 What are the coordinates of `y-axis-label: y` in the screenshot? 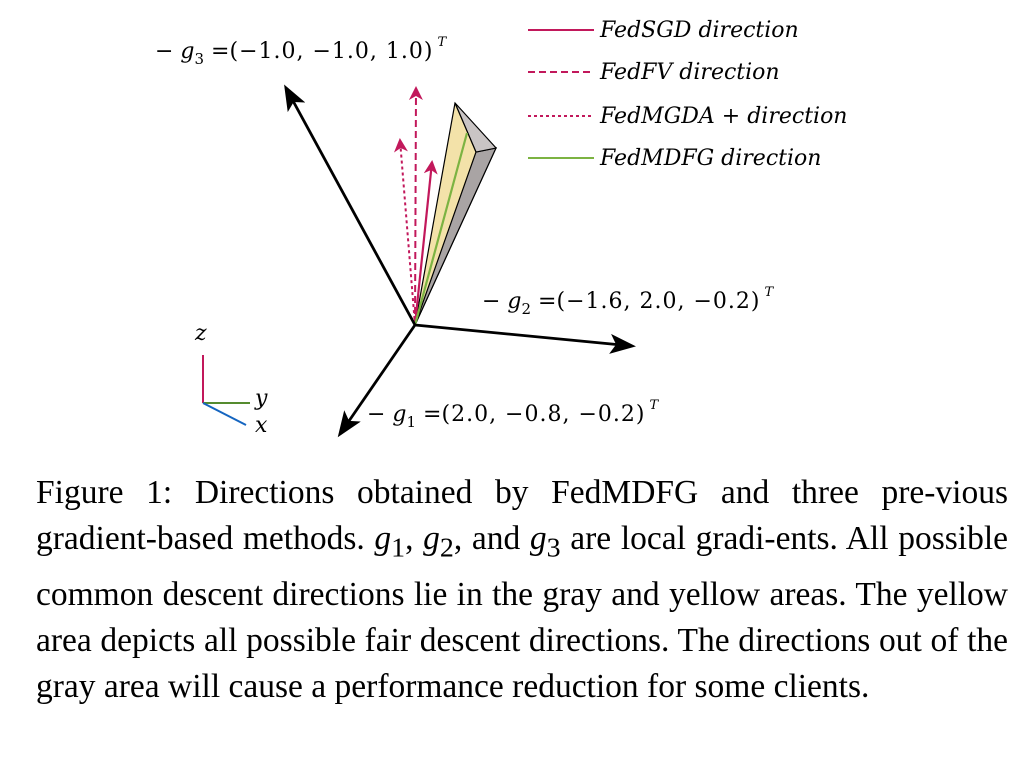 It's located at (261, 398).